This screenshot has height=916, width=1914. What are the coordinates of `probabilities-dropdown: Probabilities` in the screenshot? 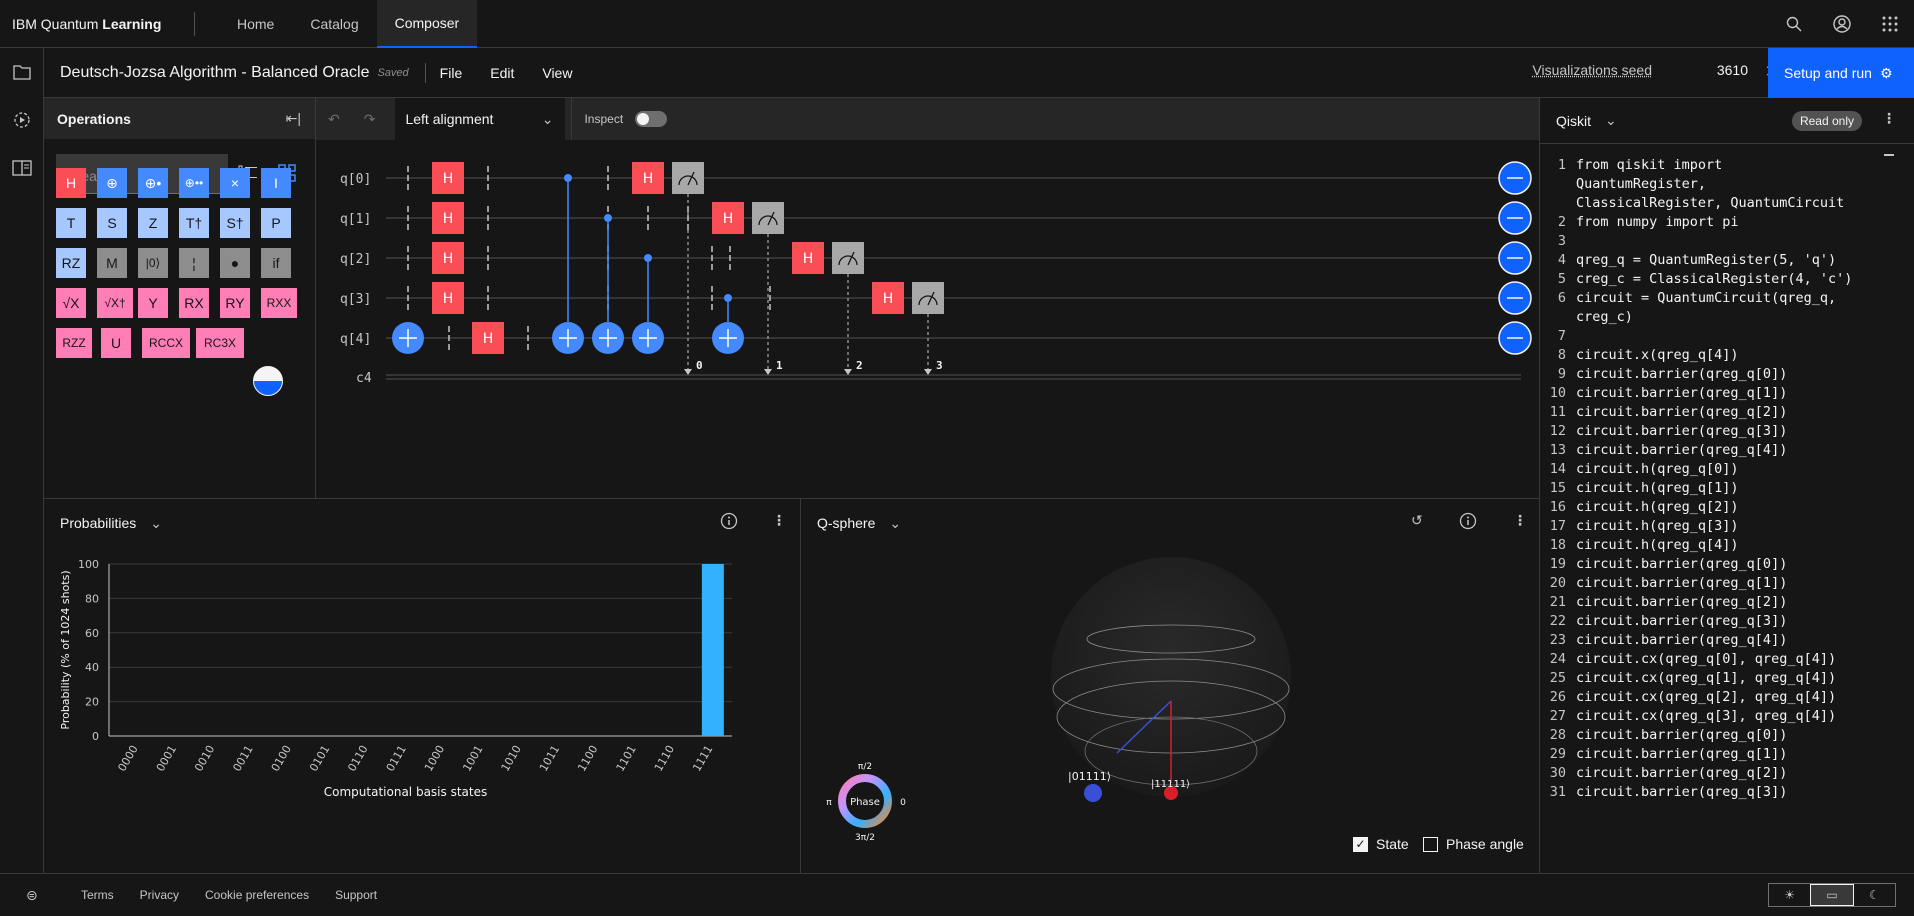 It's located at (98, 523).